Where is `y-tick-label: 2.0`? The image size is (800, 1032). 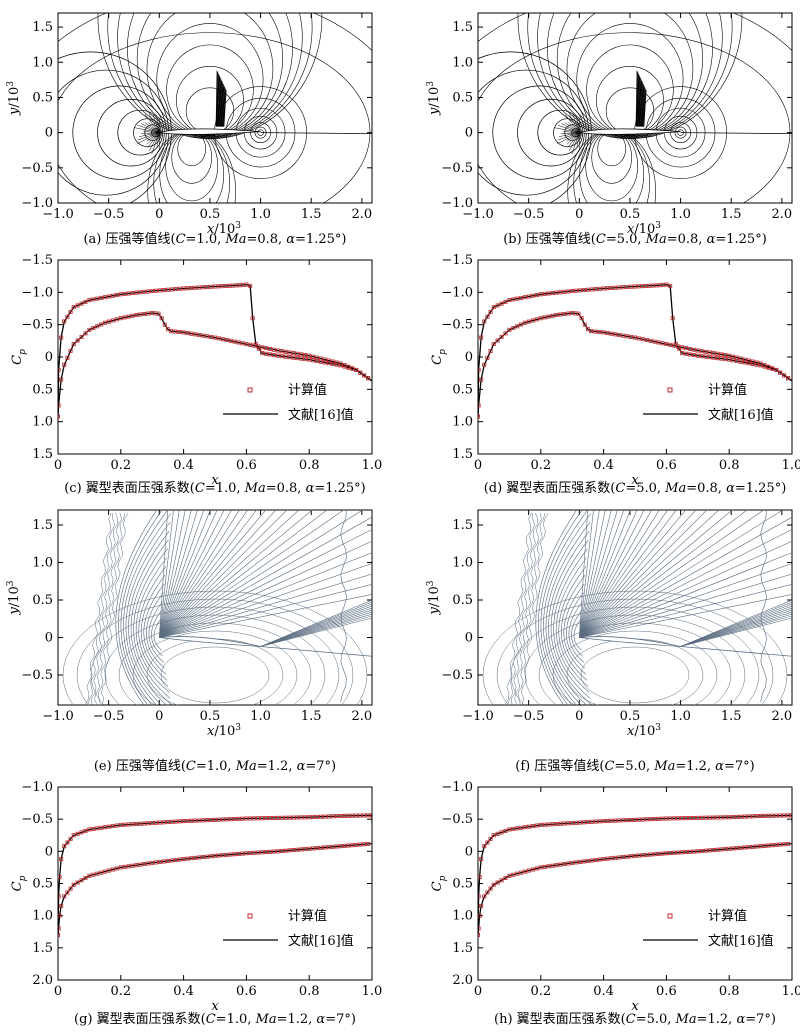
y-tick-label: 2.0 is located at coordinates (42, 980).